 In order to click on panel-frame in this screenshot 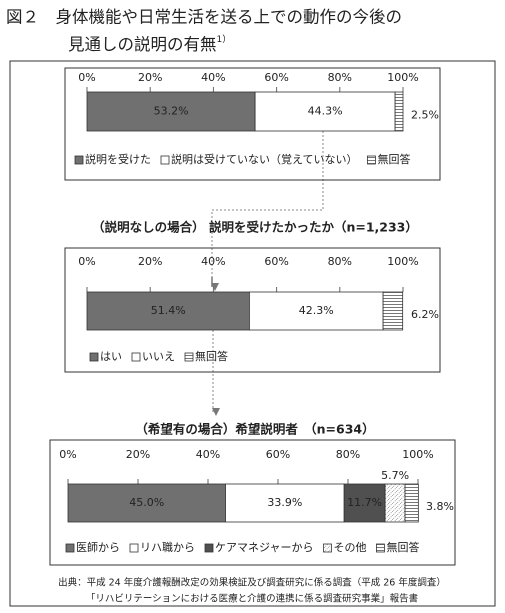, I will do `click(252, 124)`.